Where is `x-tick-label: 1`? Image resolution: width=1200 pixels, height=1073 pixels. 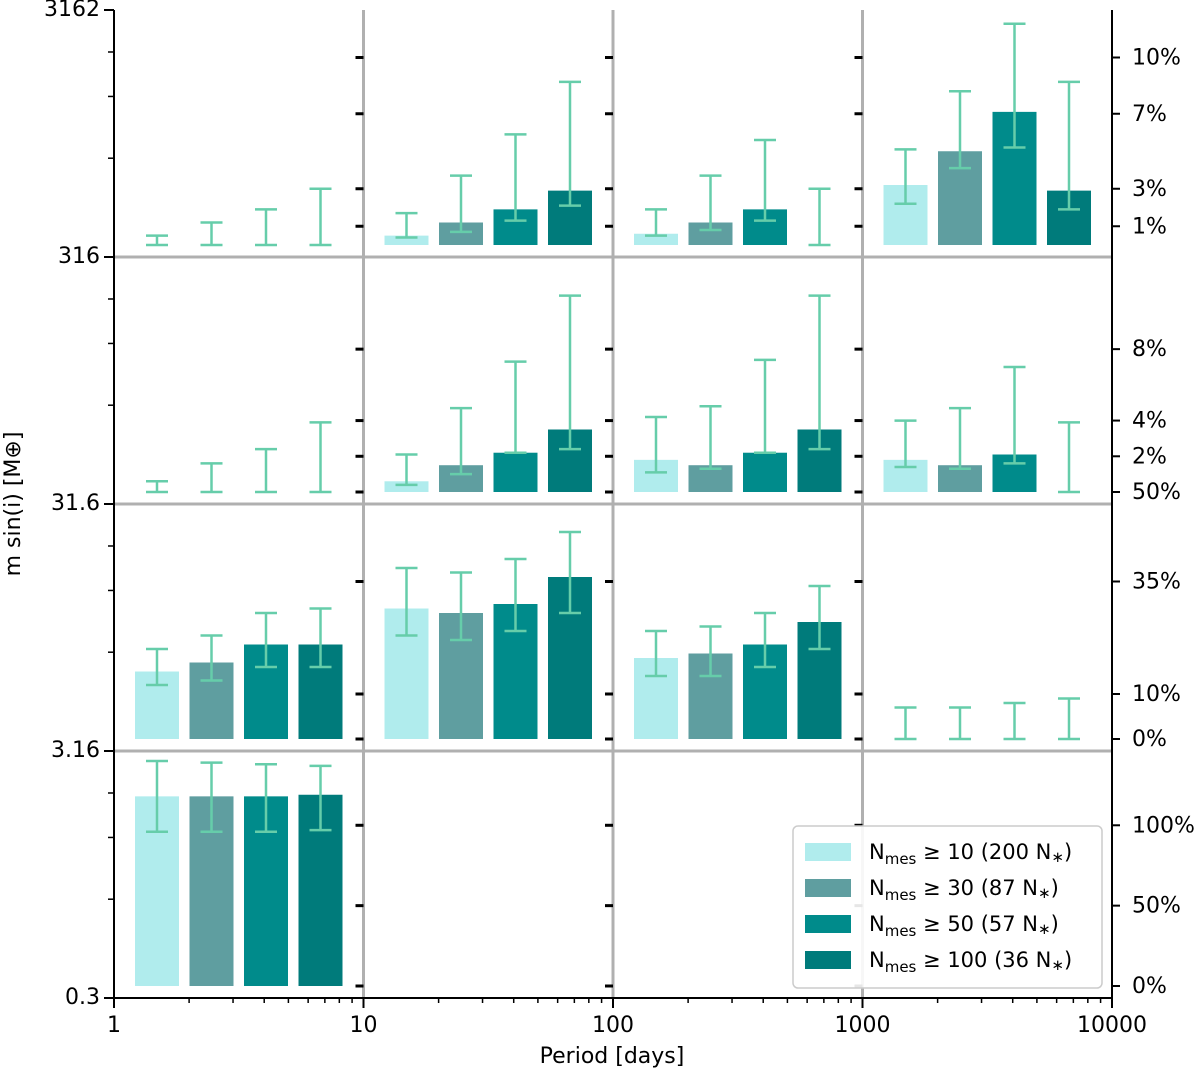
x-tick-label: 1 is located at coordinates (114, 1025).